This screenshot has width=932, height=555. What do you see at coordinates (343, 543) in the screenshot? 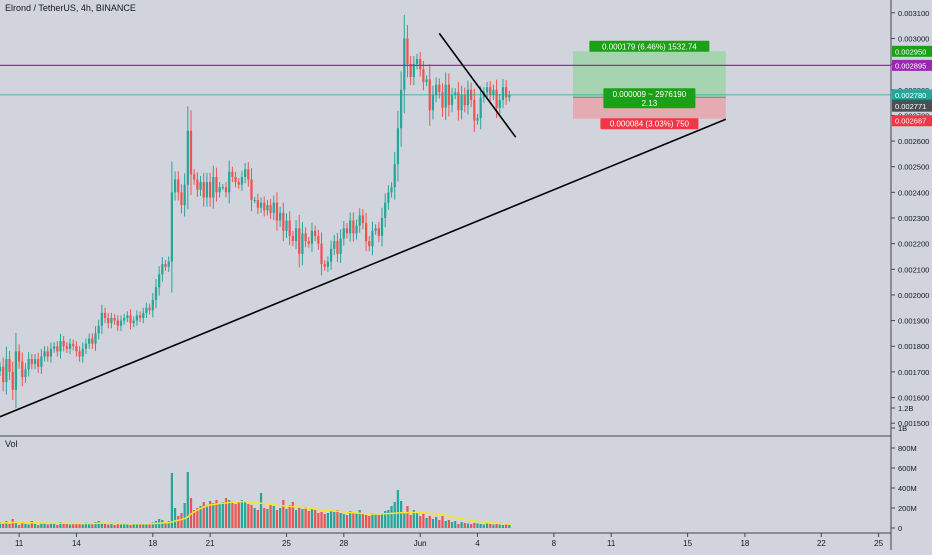
I see `time-tick-label: 28` at bounding box center [343, 543].